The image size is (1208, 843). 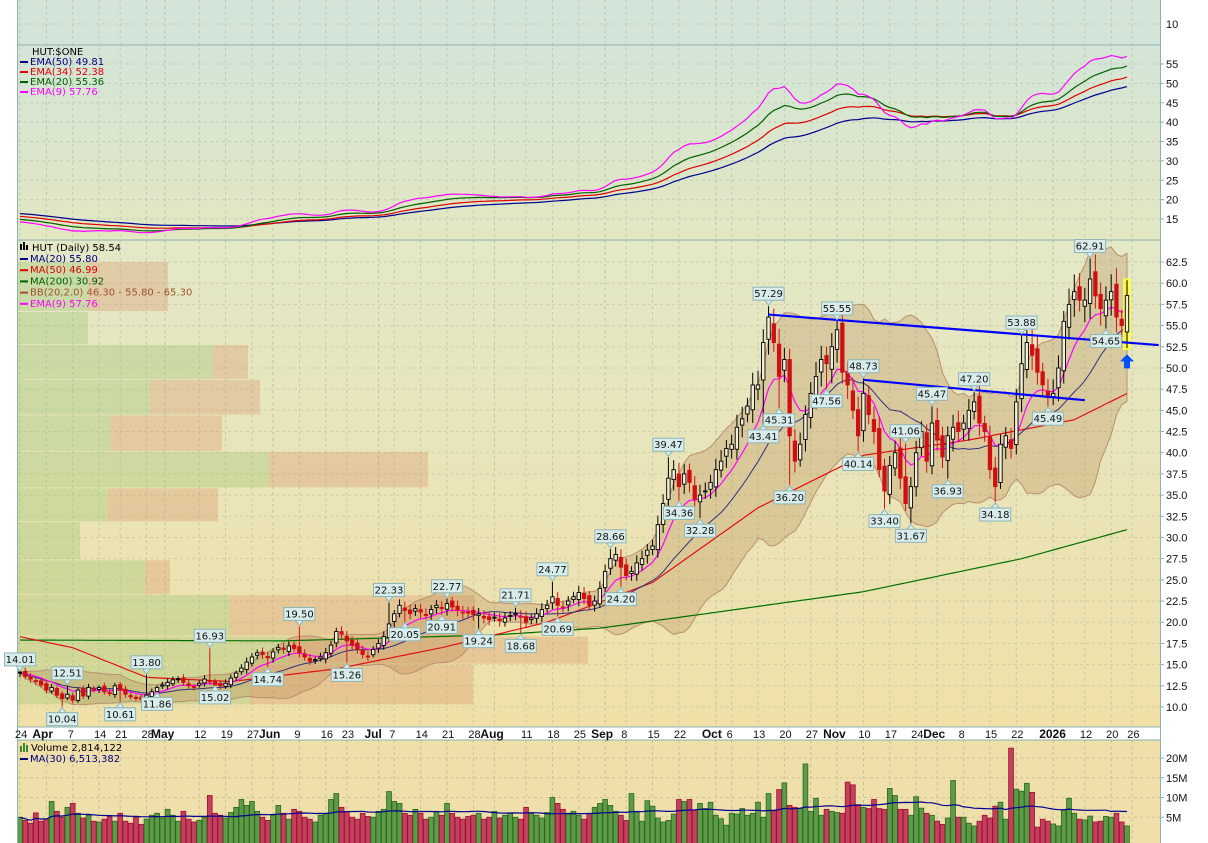 What do you see at coordinates (447, 587) in the screenshot?
I see `price-label-text: 22.77` at bounding box center [447, 587].